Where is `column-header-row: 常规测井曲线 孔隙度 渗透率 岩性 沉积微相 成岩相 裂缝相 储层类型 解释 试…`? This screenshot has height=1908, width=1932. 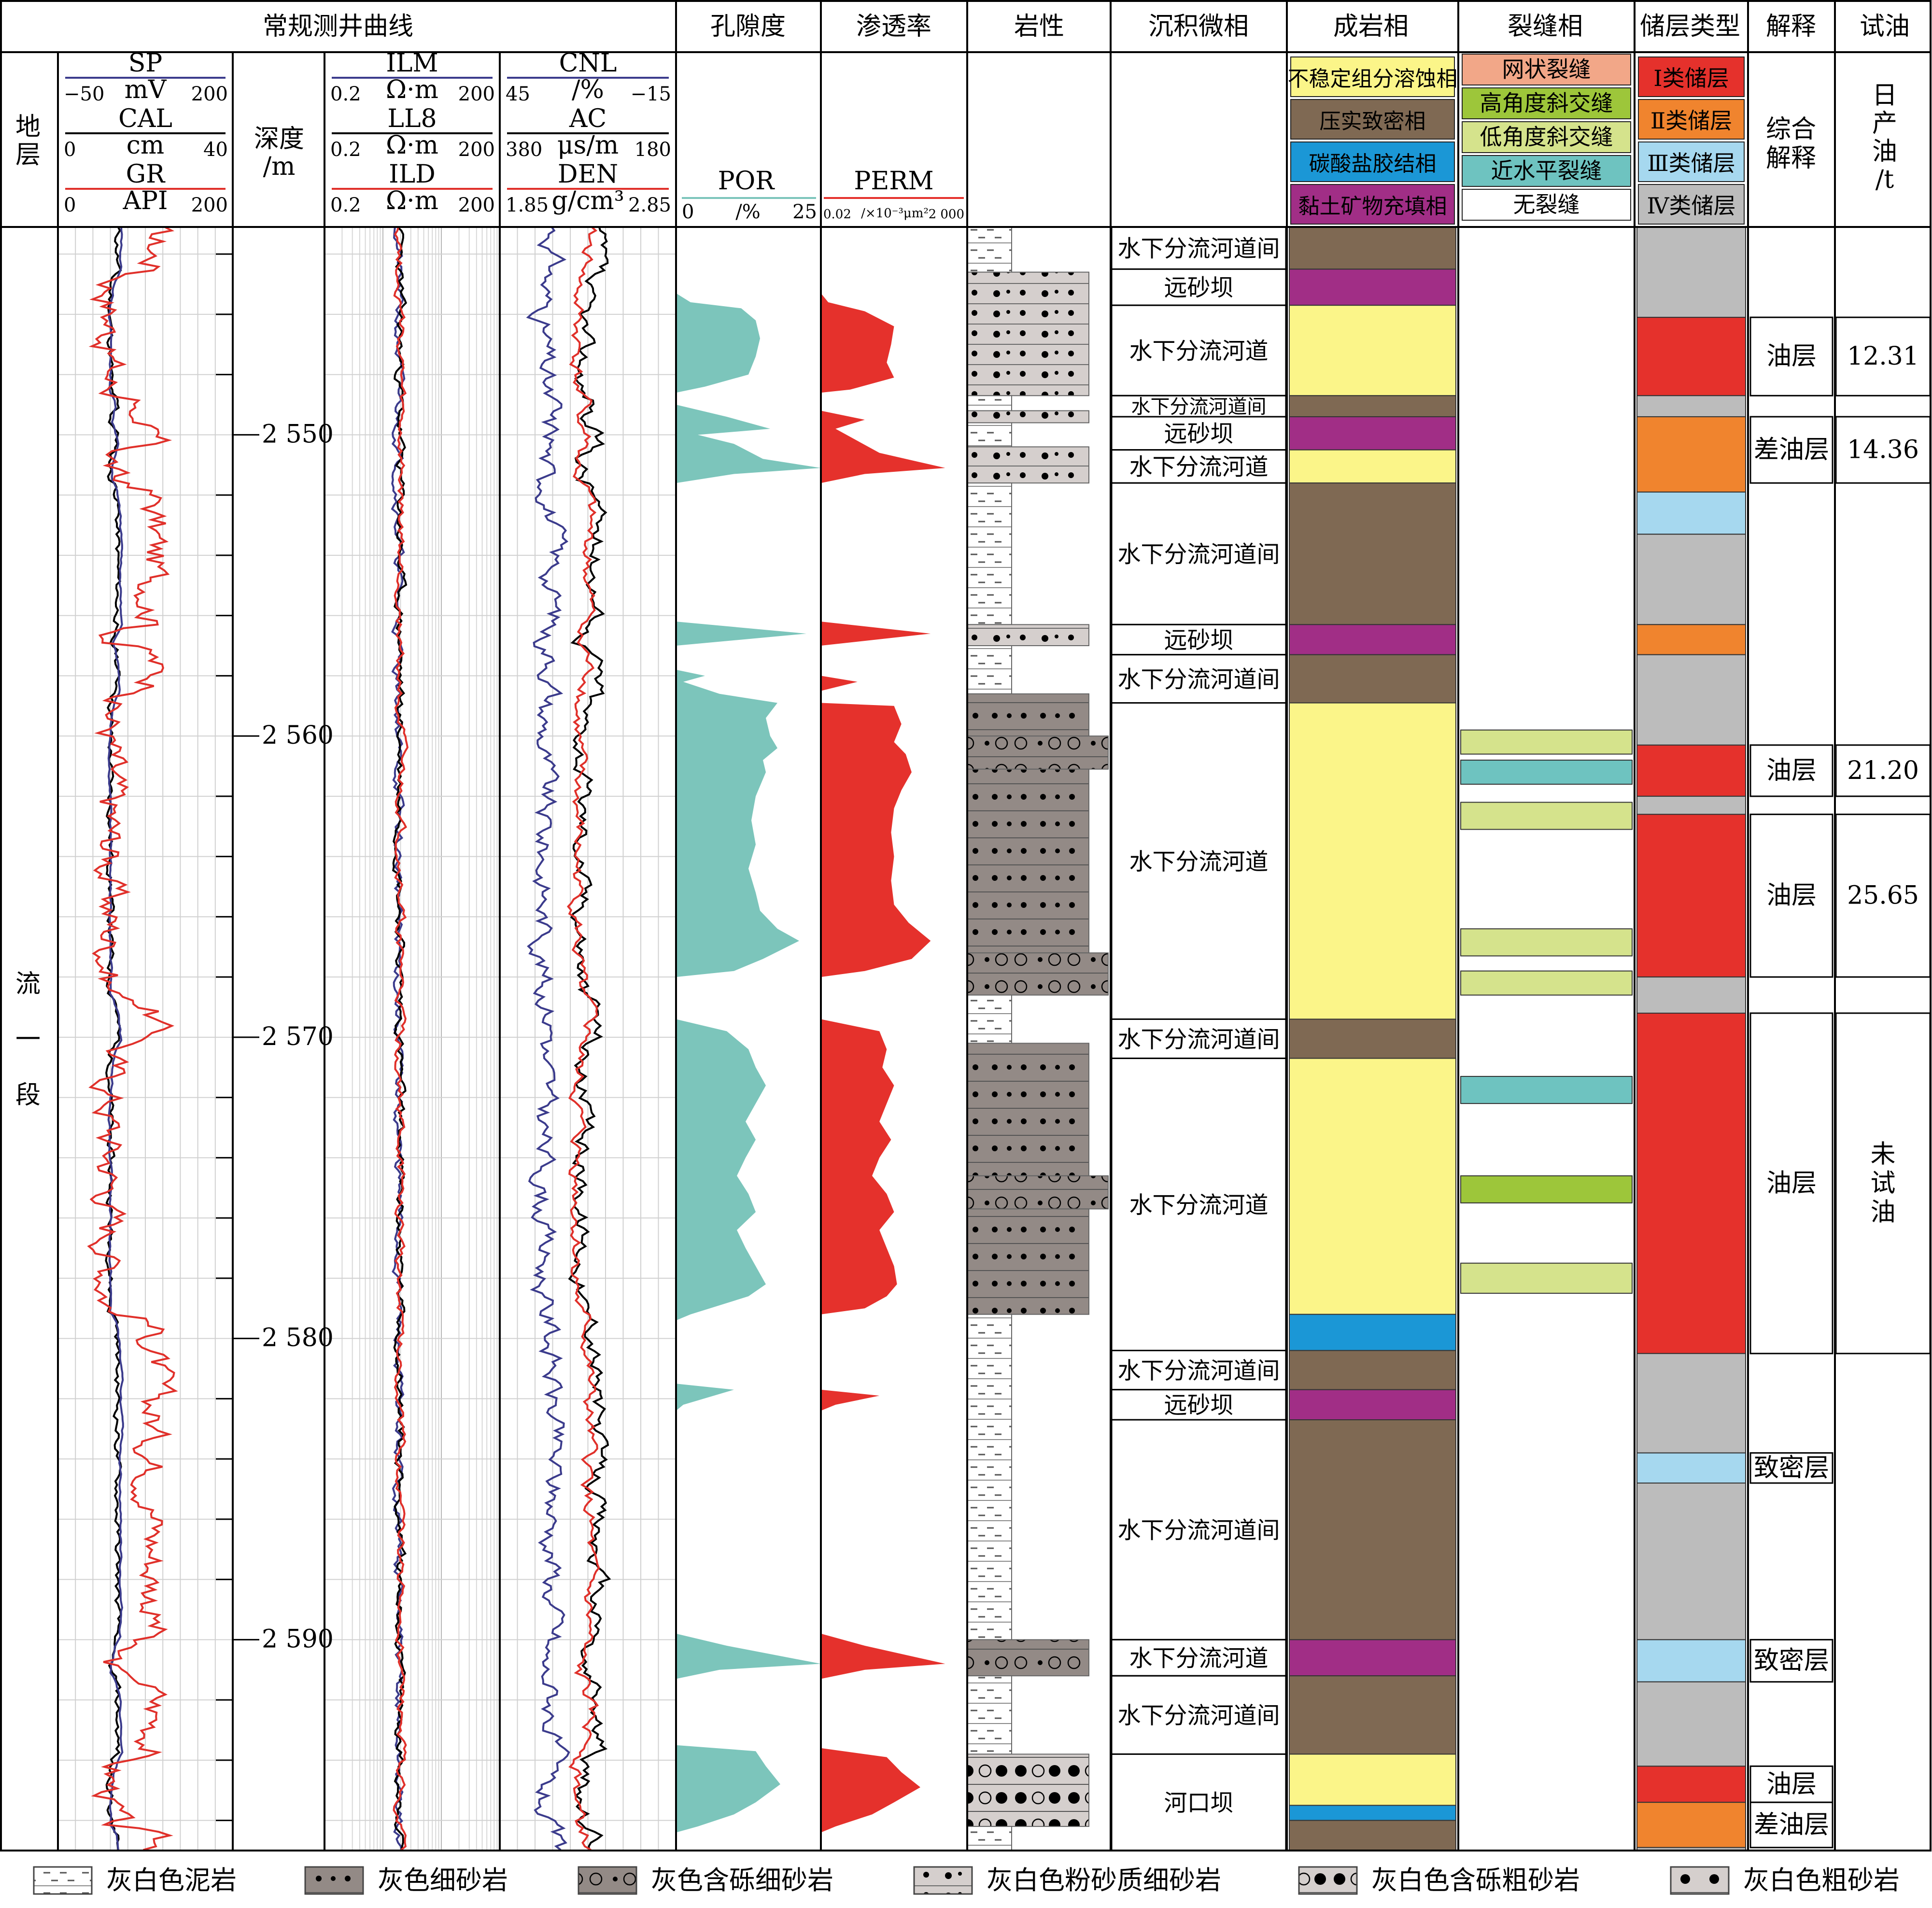
column-header-row: 常规测井曲线 孔隙度 渗透率 岩性 沉积微相 成岩相 裂缝相 储层类型 解释 试… is located at coordinates (1086, 27).